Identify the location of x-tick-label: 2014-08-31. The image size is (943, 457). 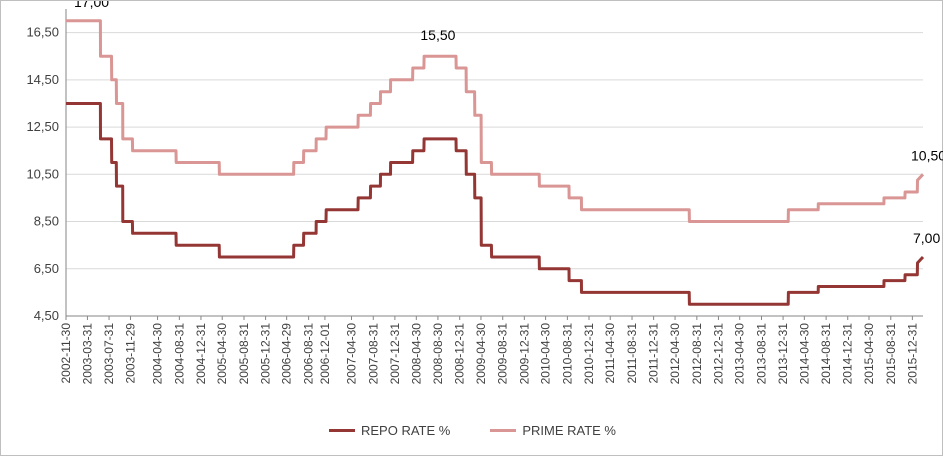
(826, 354).